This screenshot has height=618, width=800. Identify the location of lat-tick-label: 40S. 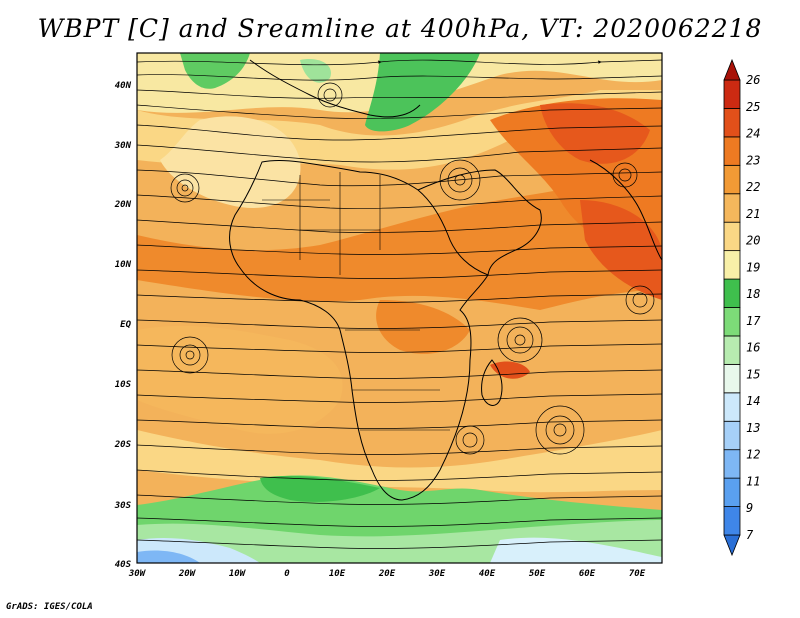
(123, 565).